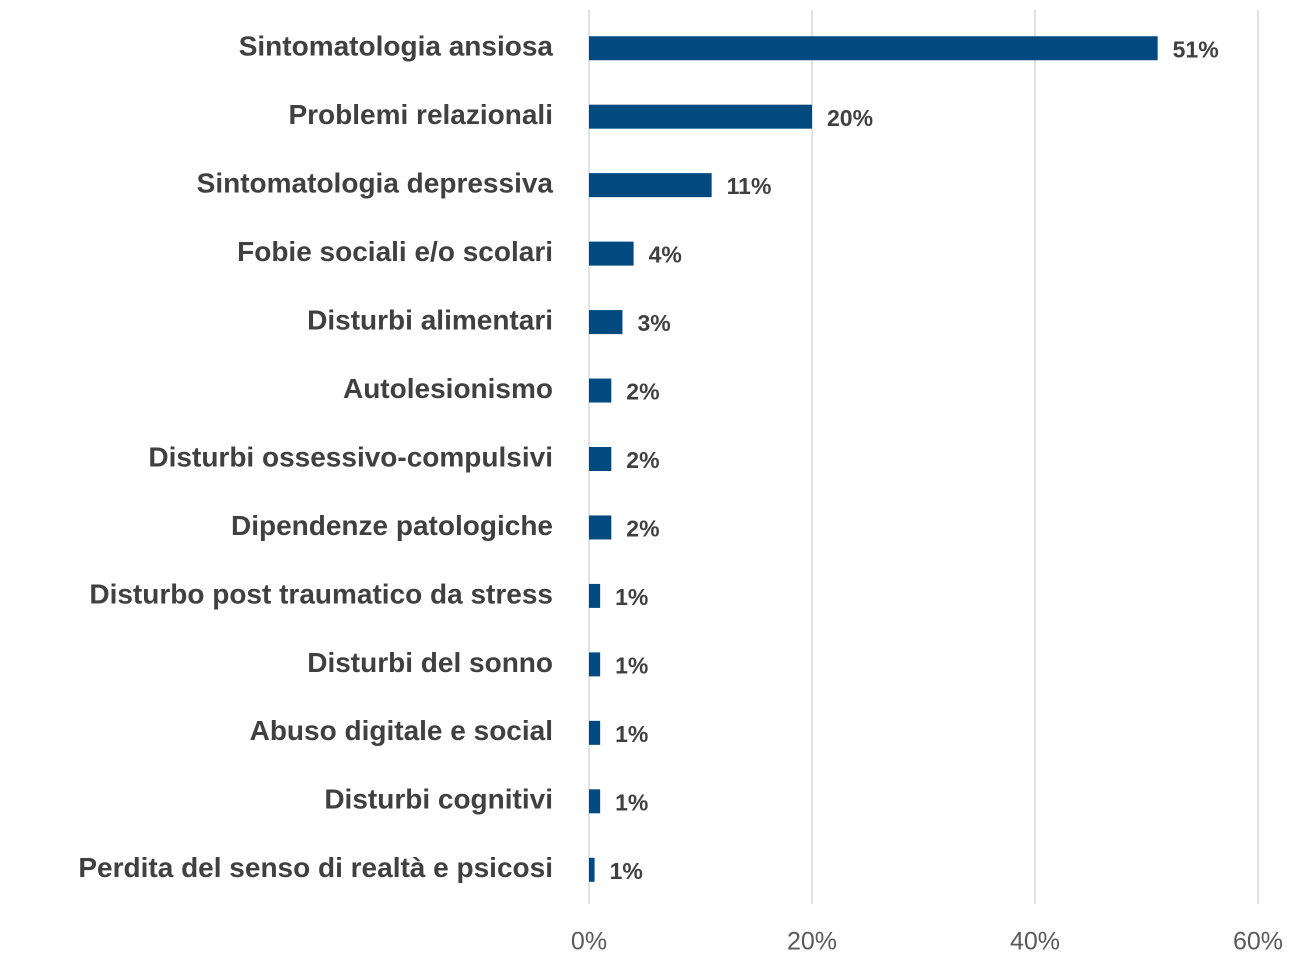 This screenshot has width=1289, height=956. I want to click on value-label: 11%, so click(749, 186).